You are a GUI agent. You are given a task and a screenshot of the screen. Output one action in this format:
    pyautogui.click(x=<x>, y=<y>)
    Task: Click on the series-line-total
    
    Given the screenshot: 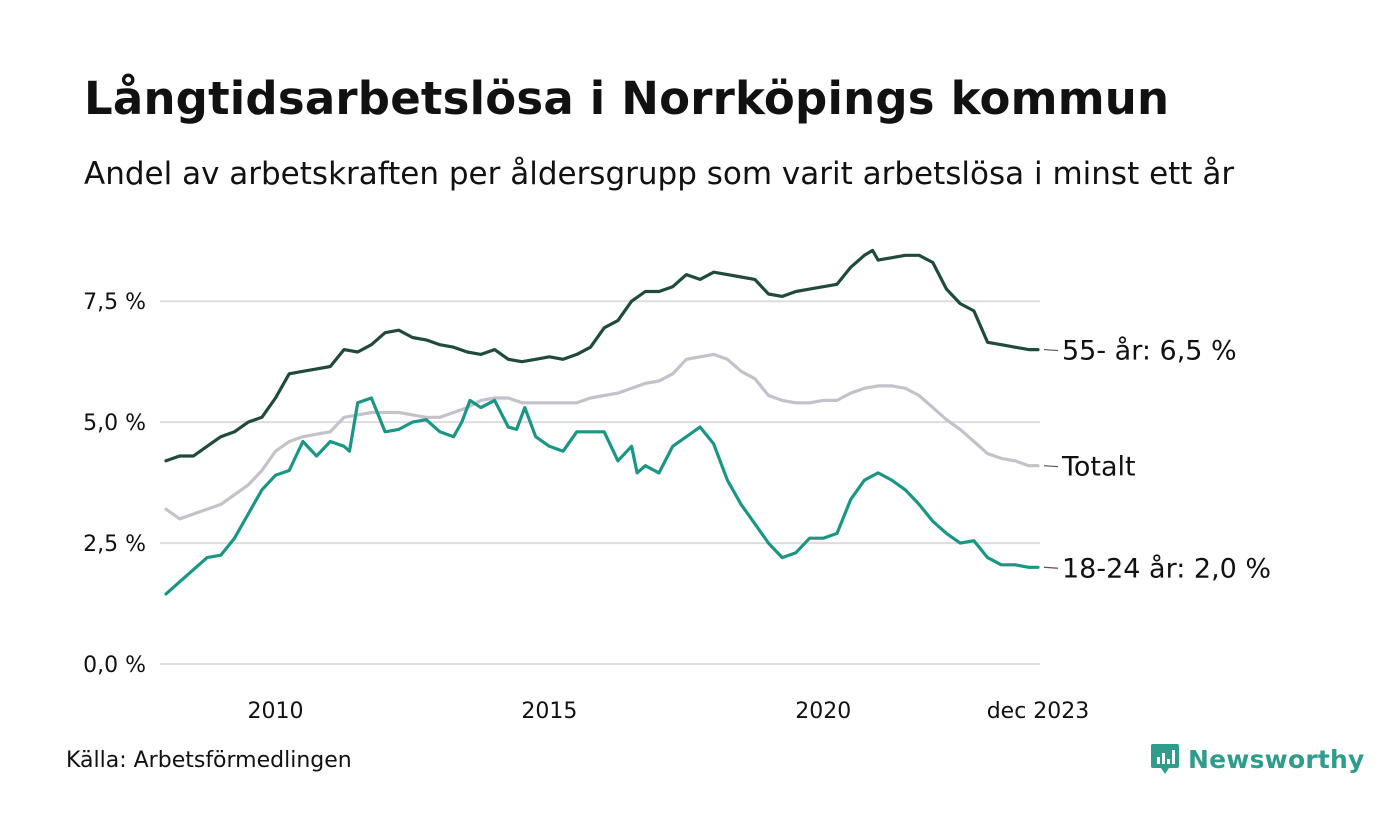 What is the action you would take?
    pyautogui.click(x=602, y=436)
    